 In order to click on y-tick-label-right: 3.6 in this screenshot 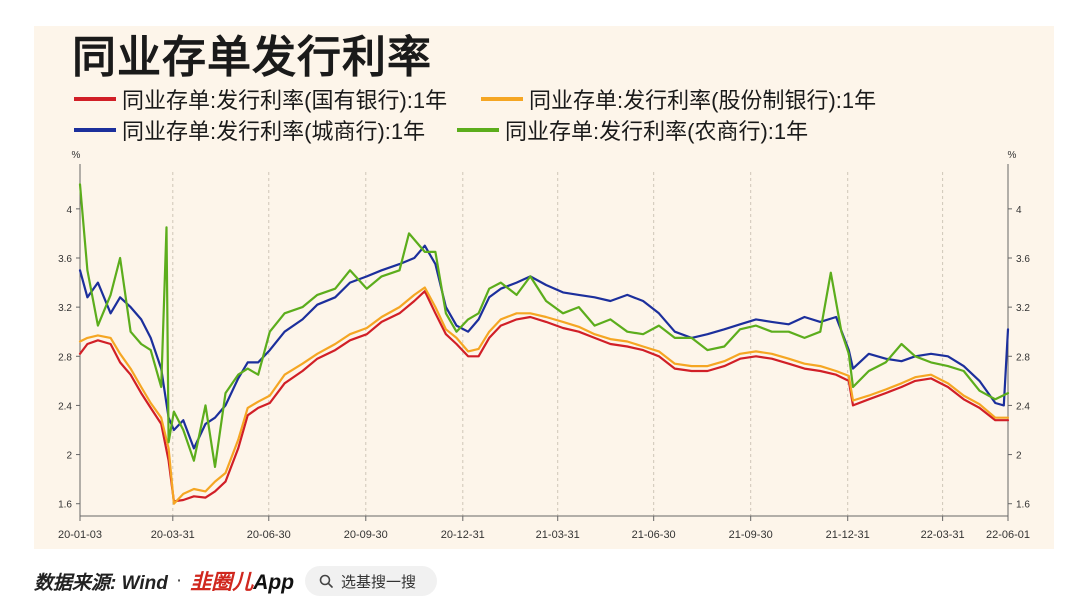, I will do `click(1023, 259)`.